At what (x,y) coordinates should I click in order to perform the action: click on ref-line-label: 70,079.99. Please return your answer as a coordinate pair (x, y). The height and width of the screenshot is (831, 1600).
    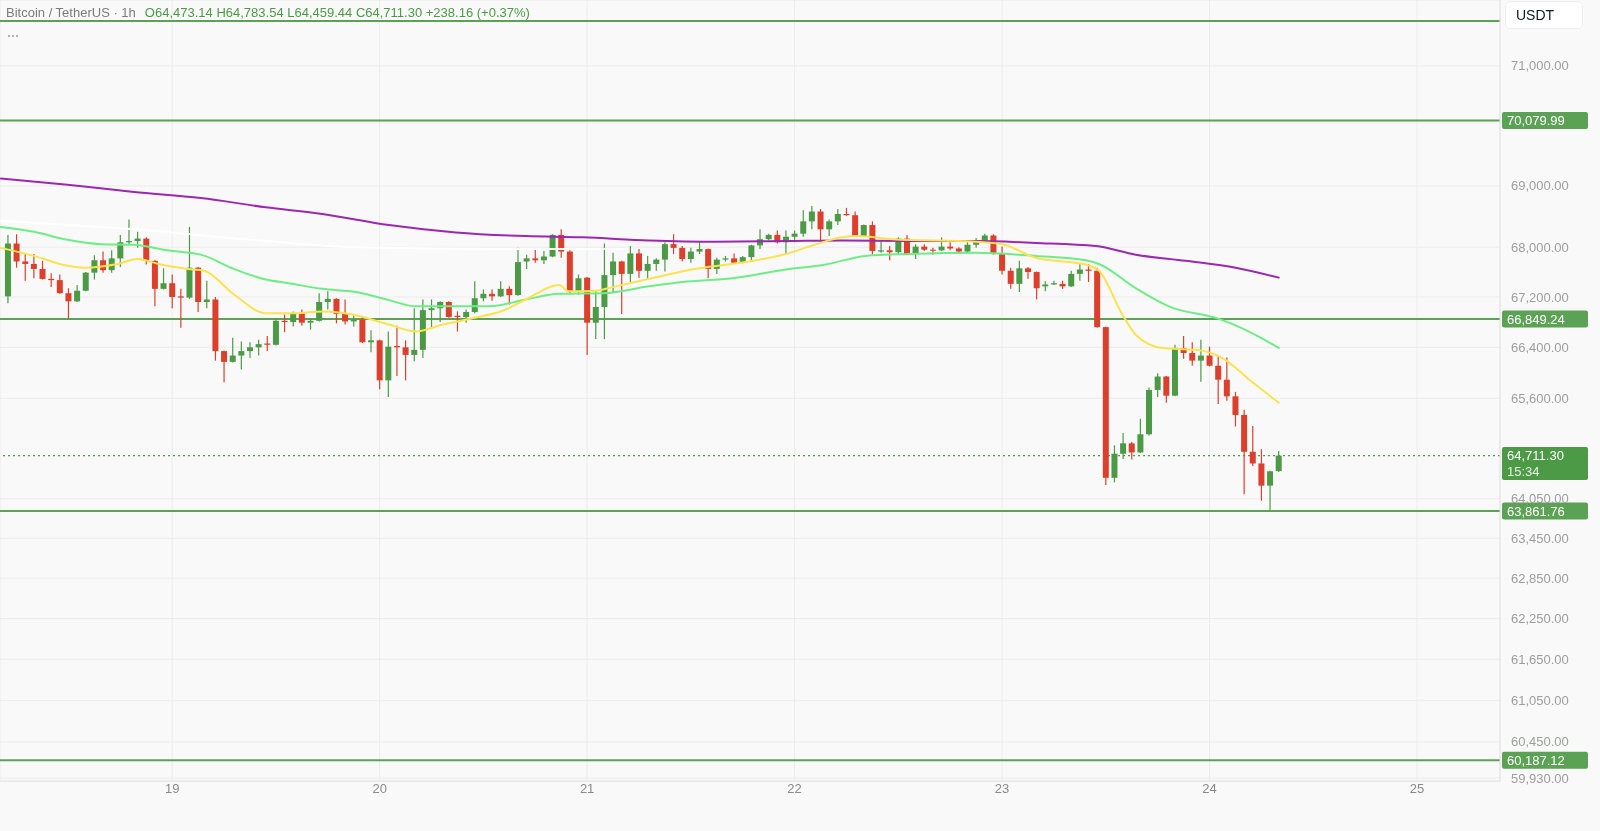
    Looking at the image, I should click on (1536, 121).